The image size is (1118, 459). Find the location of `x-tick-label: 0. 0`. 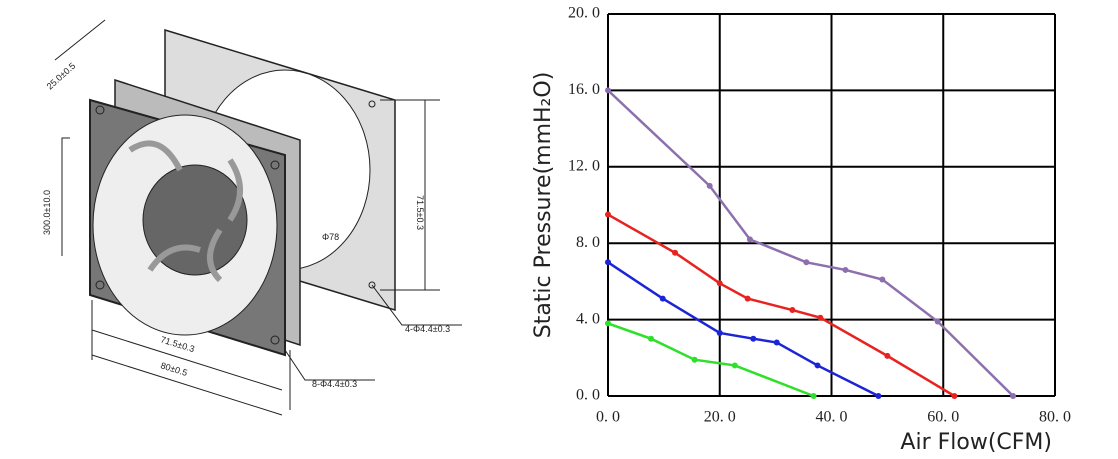

x-tick-label: 0. 0 is located at coordinates (608, 417).